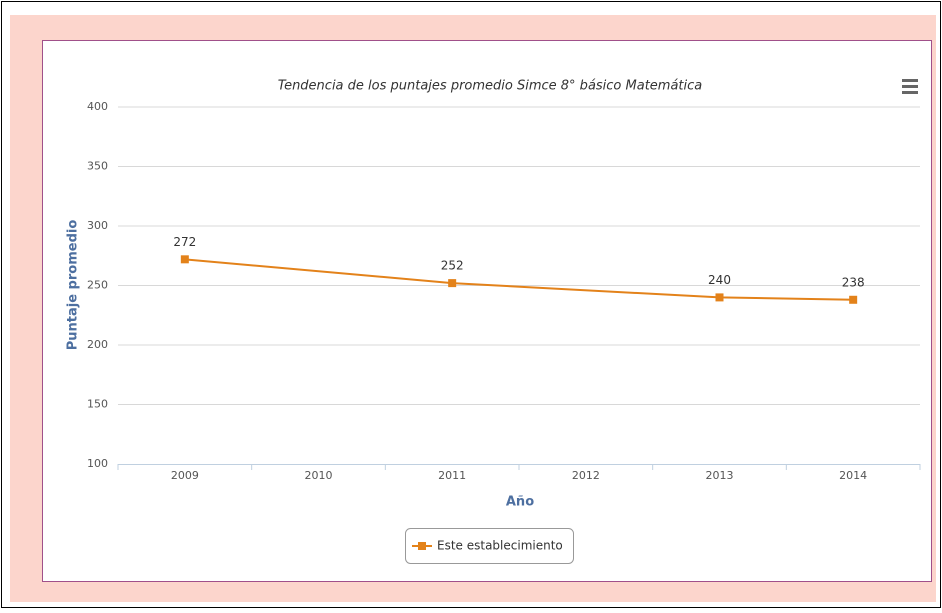 The image size is (942, 613). Describe the element at coordinates (97, 225) in the screenshot. I see `y-tick-label: 300` at that location.